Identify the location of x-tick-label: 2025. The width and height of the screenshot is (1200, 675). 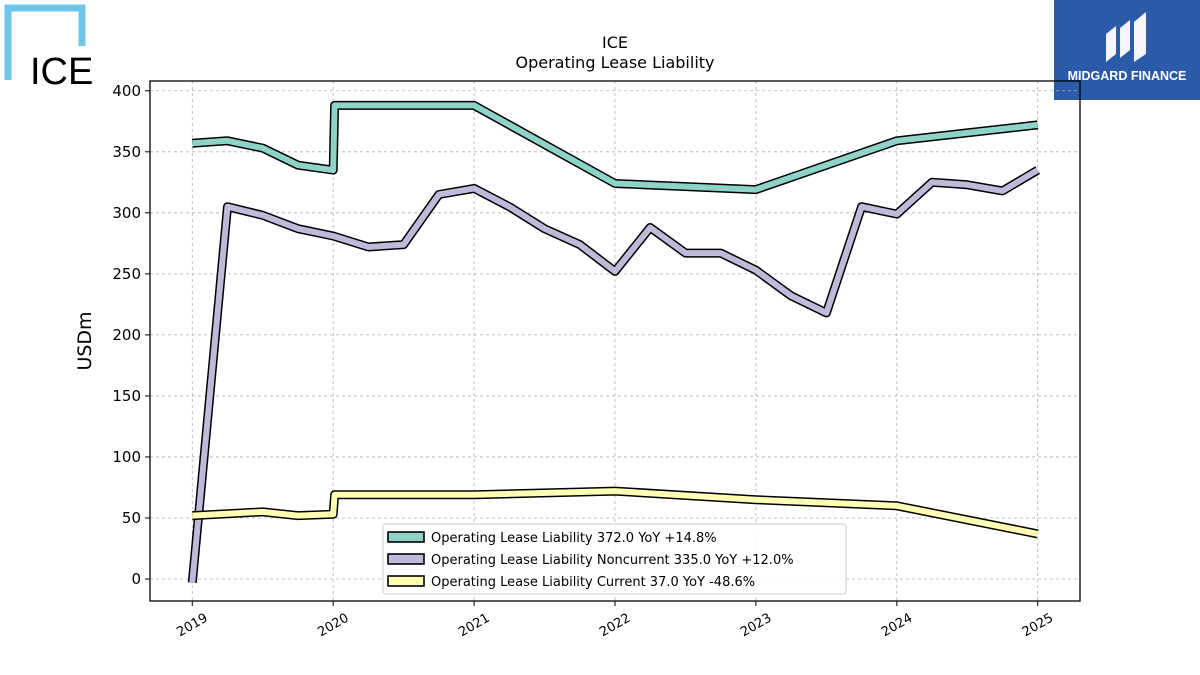
(1038, 626).